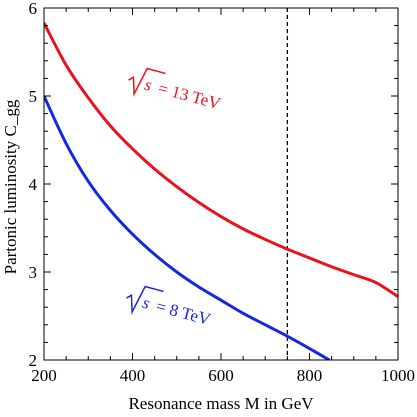 Image resolution: width=417 pixels, height=417 pixels. What do you see at coordinates (33, 96) in the screenshot?
I see `y-tick-label: 5` at bounding box center [33, 96].